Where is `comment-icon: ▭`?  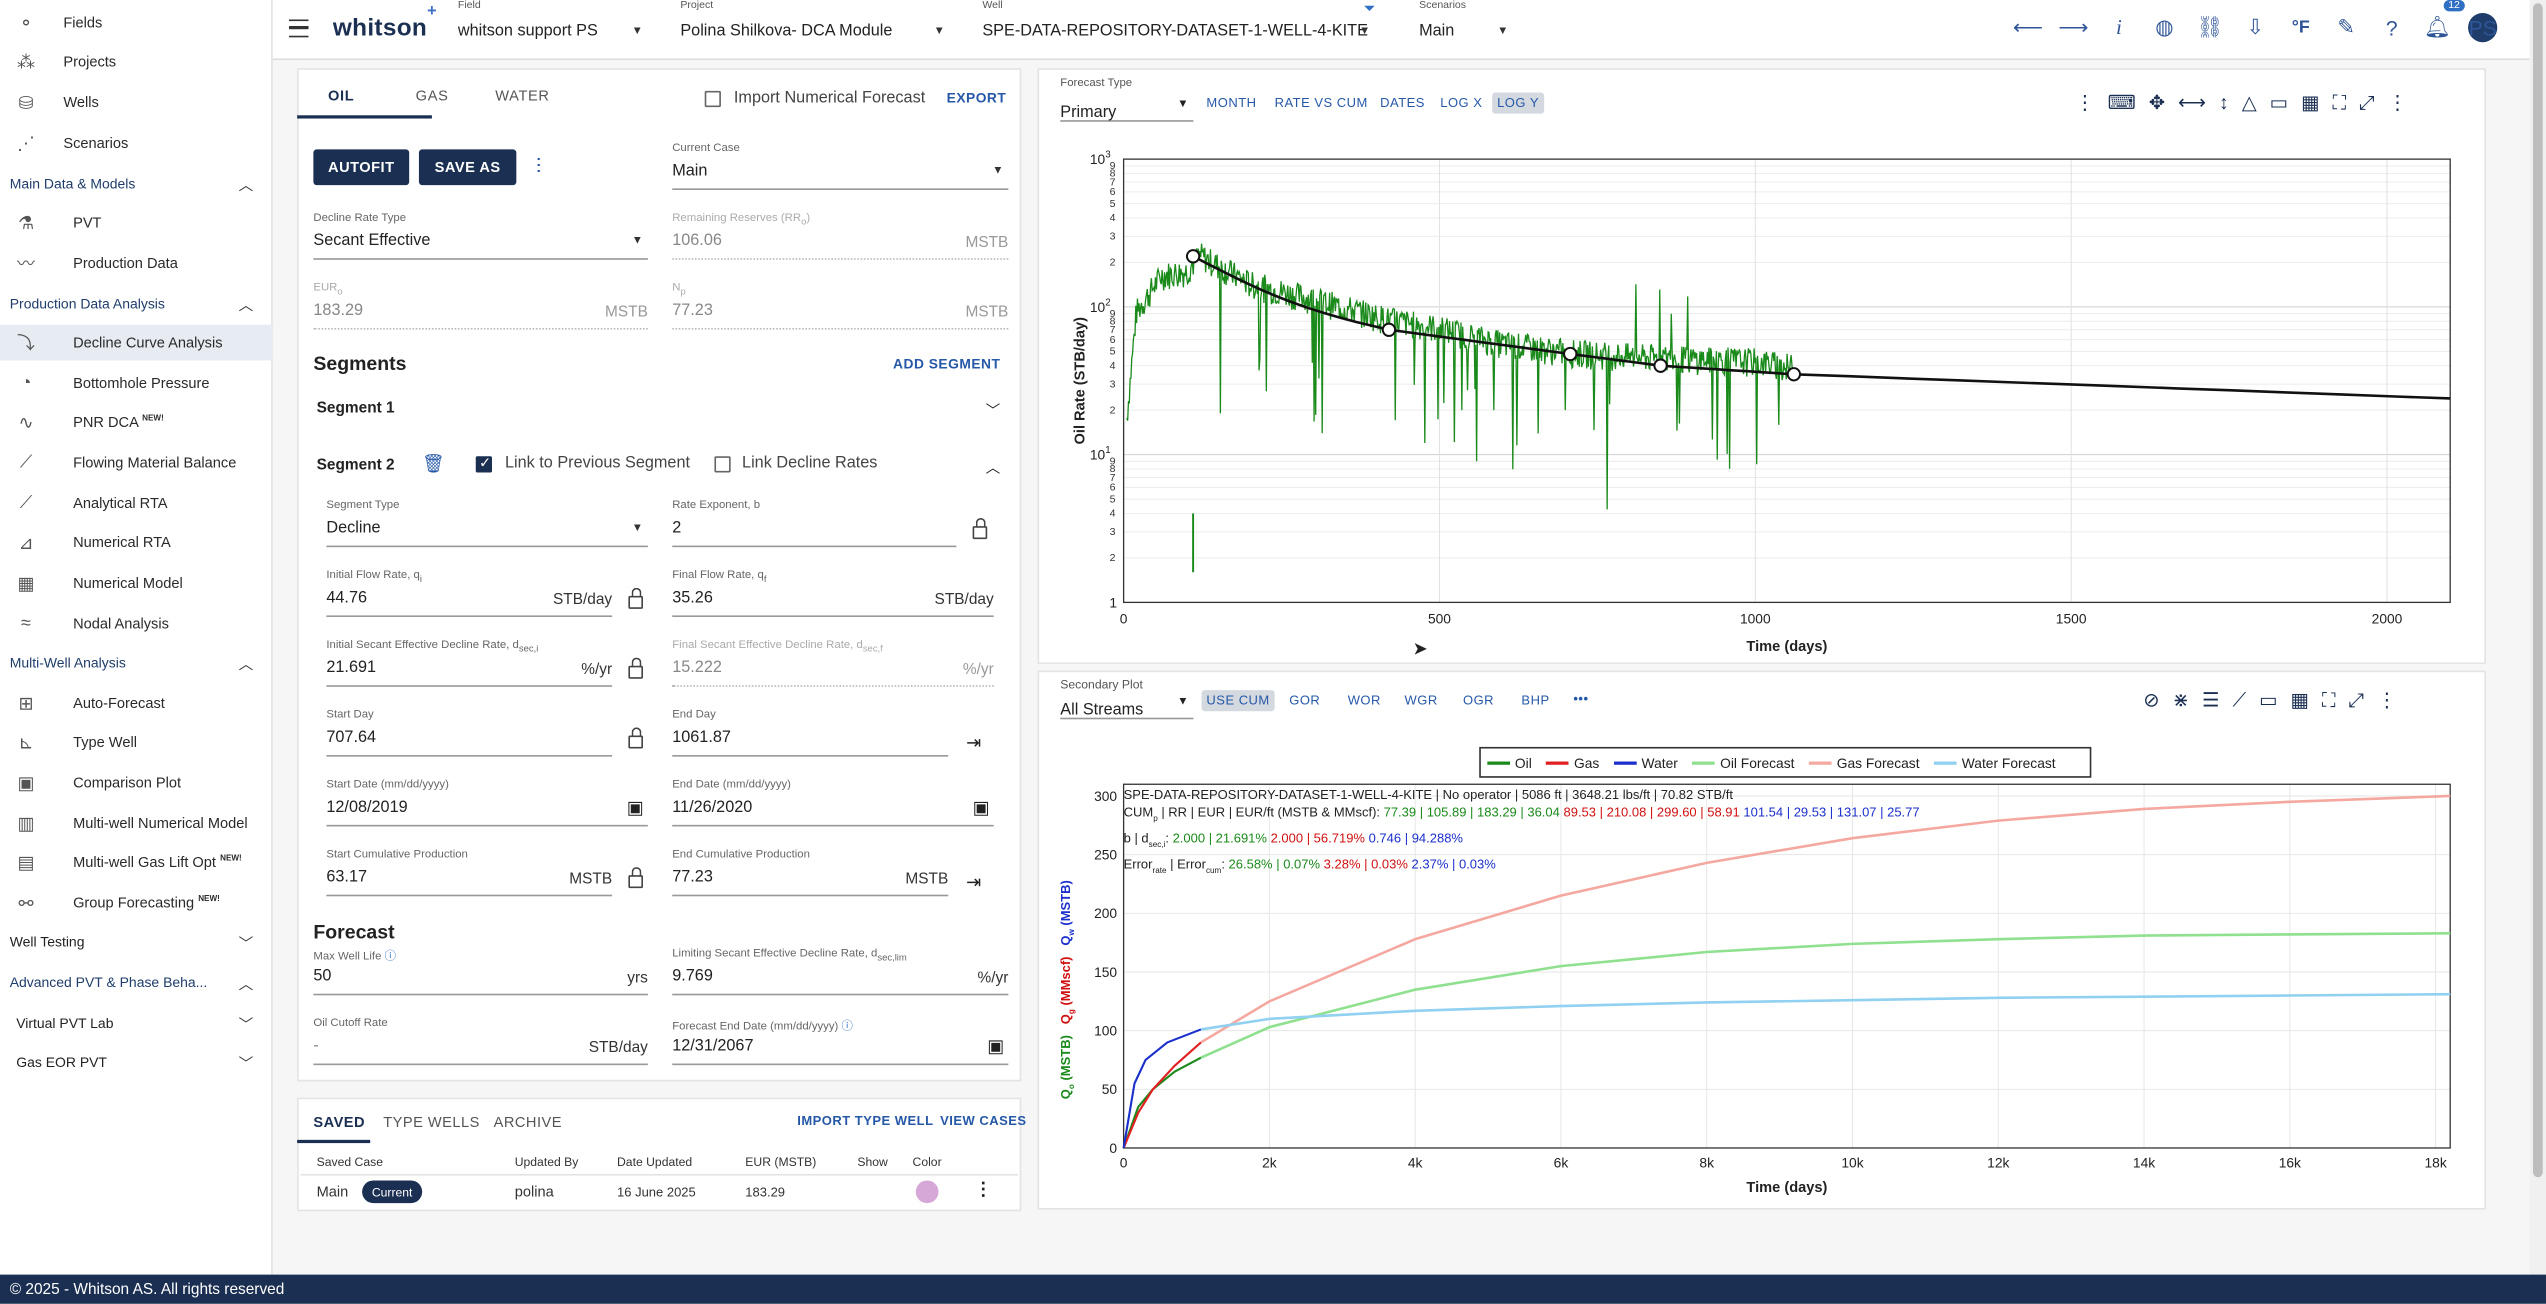 comment-icon: ▭ is located at coordinates (2268, 700).